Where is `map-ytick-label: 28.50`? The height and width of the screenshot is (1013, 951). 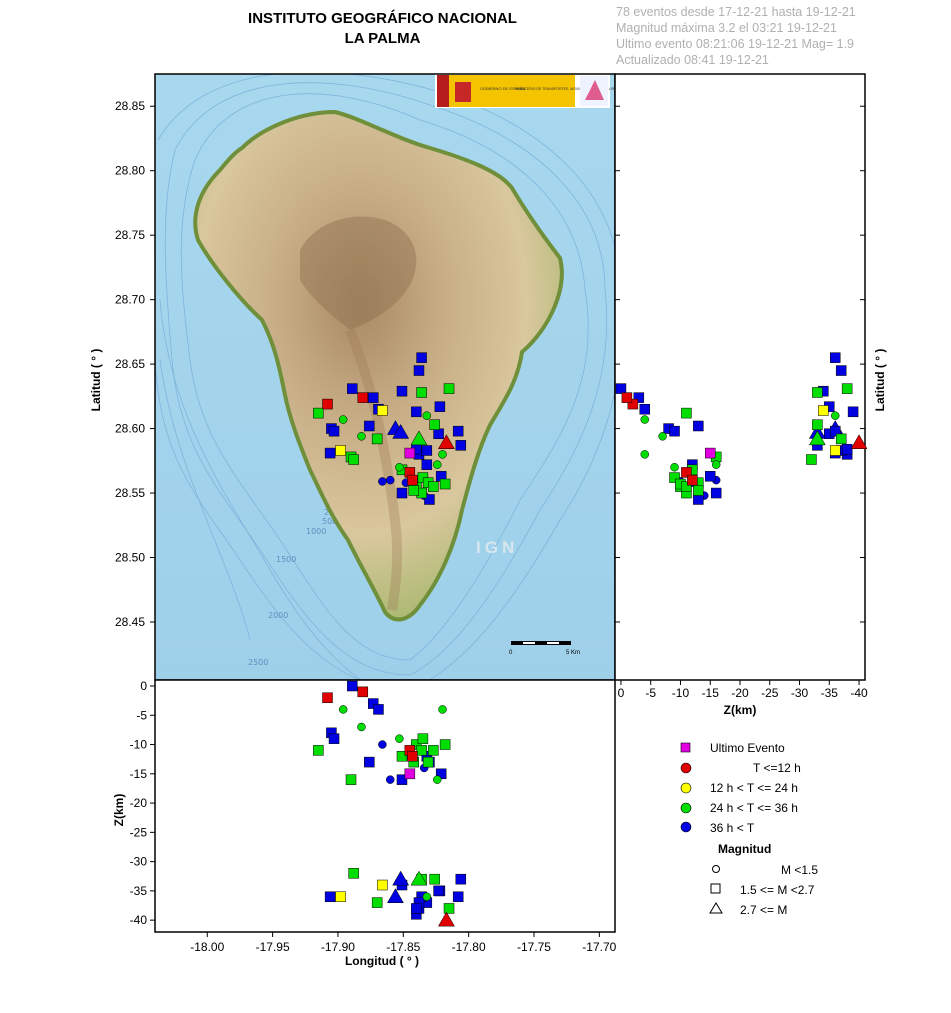
map-ytick-label: 28.50 is located at coordinates (130, 558).